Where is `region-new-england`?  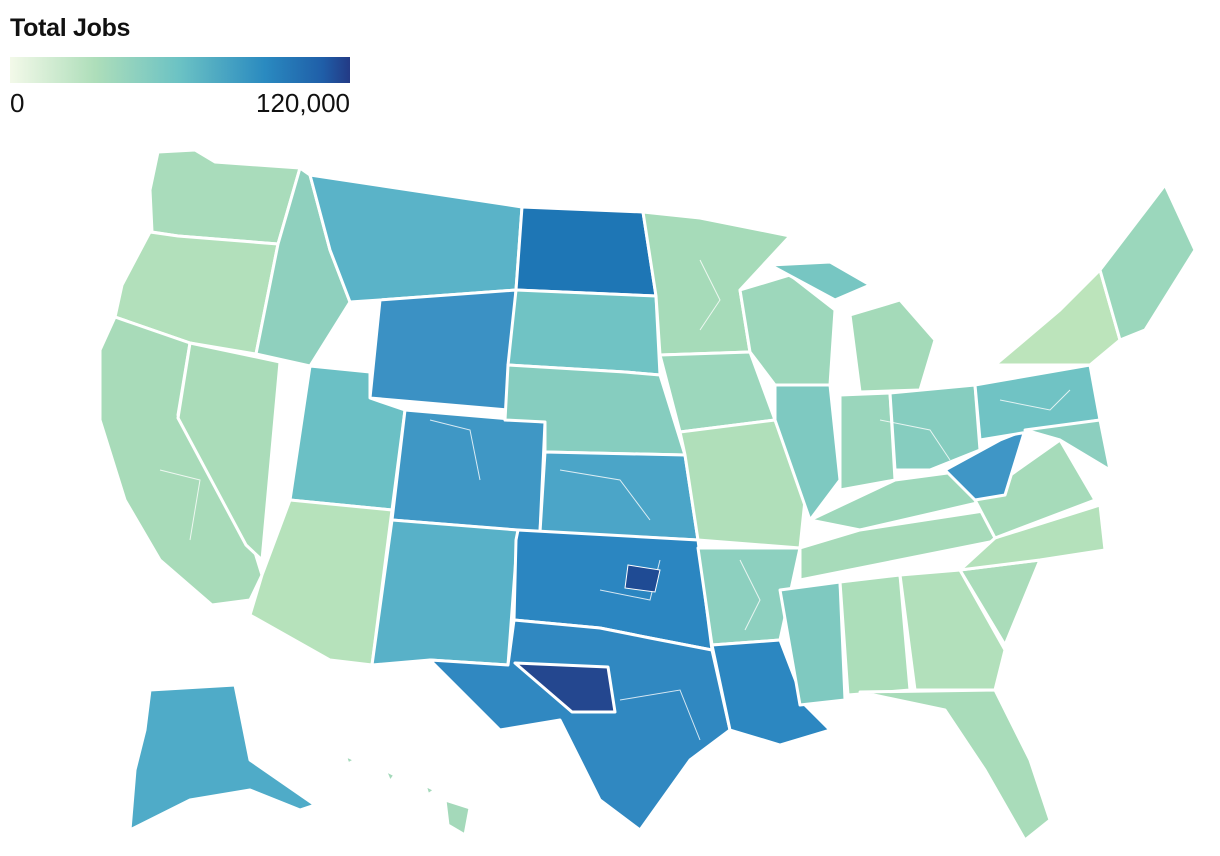
region-new-england is located at coordinates (1147, 262).